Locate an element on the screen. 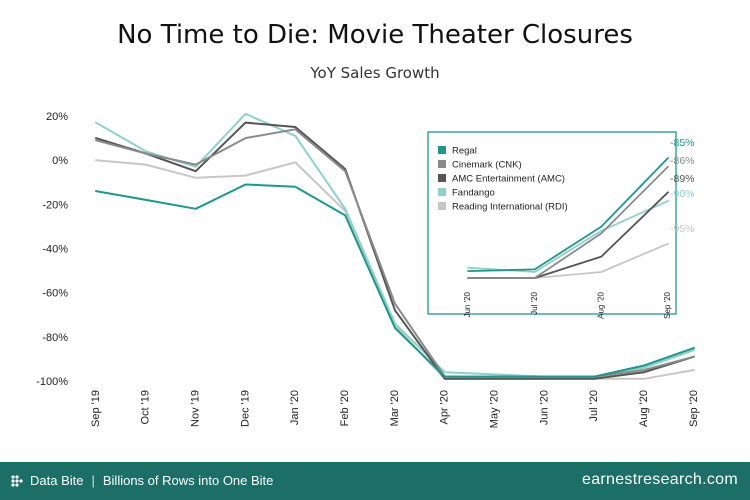  end-label-reading-international-rdi: -95% is located at coordinates (682, 229).